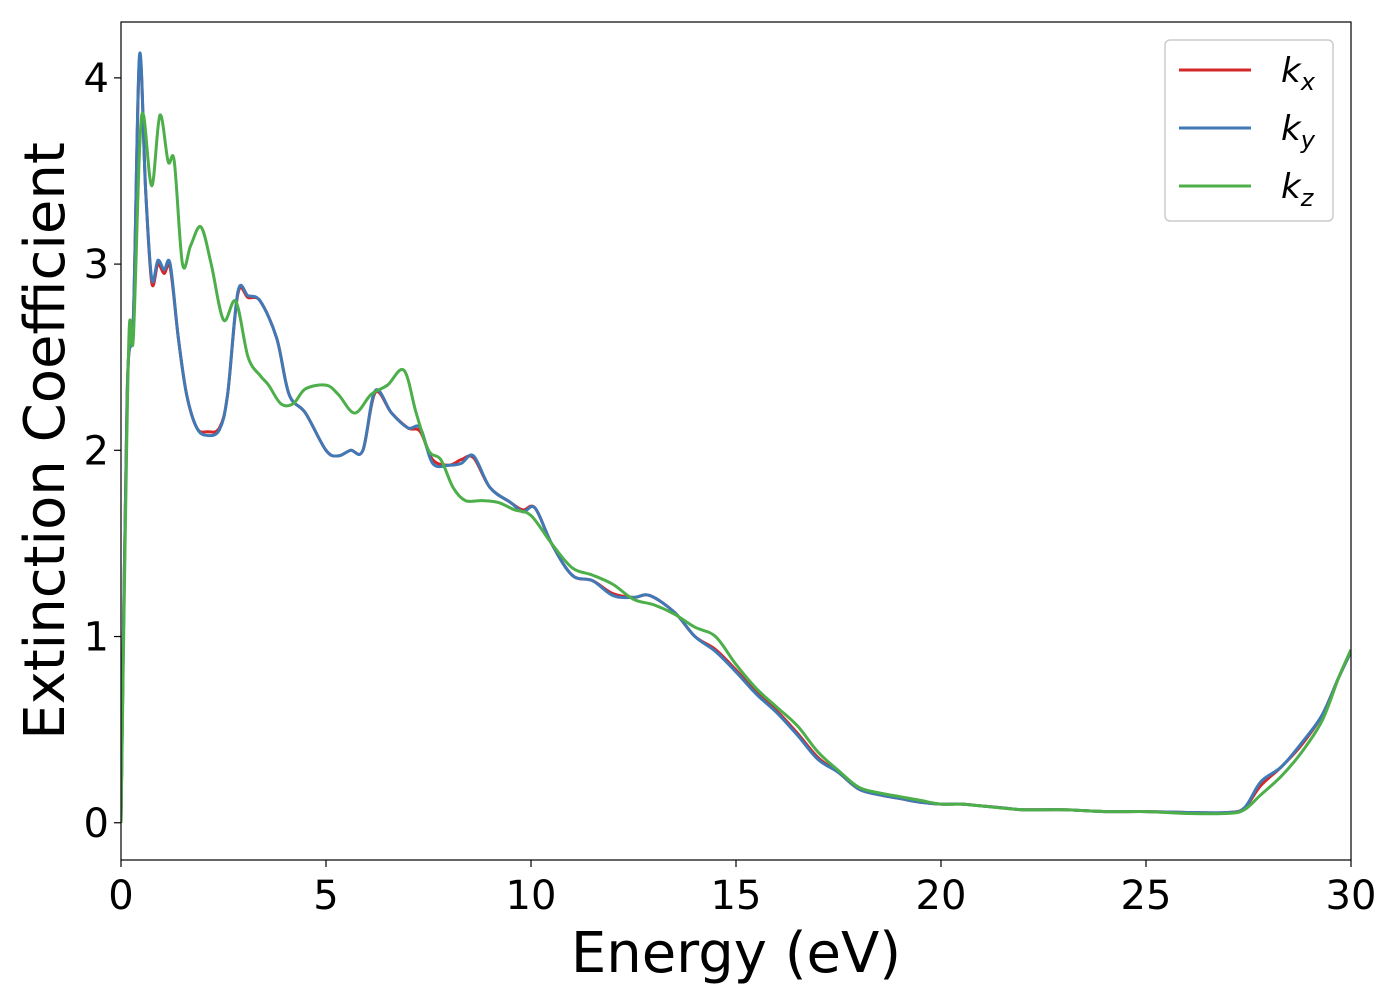  I want to click on x-tick-label: 10, so click(531, 896).